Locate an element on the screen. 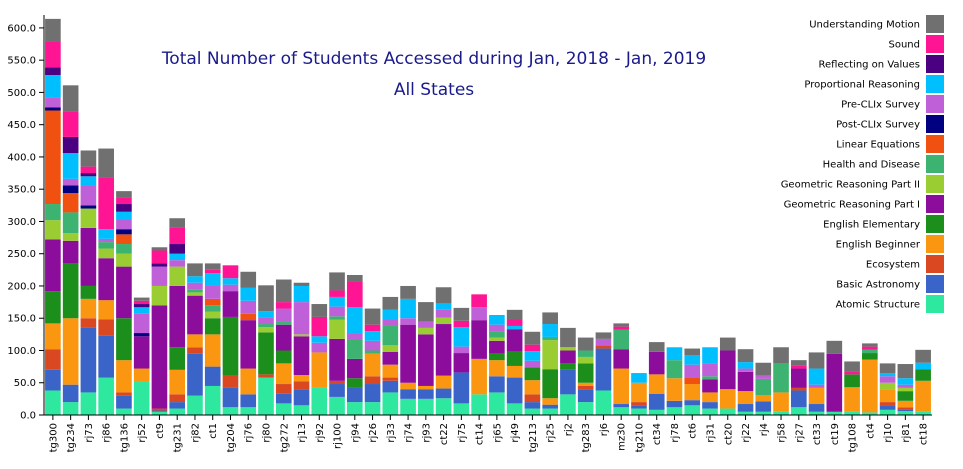 The height and width of the screenshot is (469, 963). x-tick-label: rj10 is located at coordinates (888, 433).